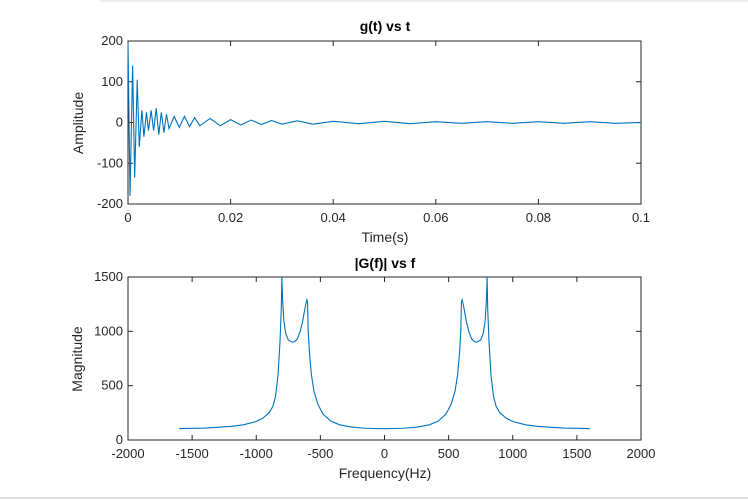  Describe the element at coordinates (320, 453) in the screenshot. I see `x-tick-label: -500` at that location.